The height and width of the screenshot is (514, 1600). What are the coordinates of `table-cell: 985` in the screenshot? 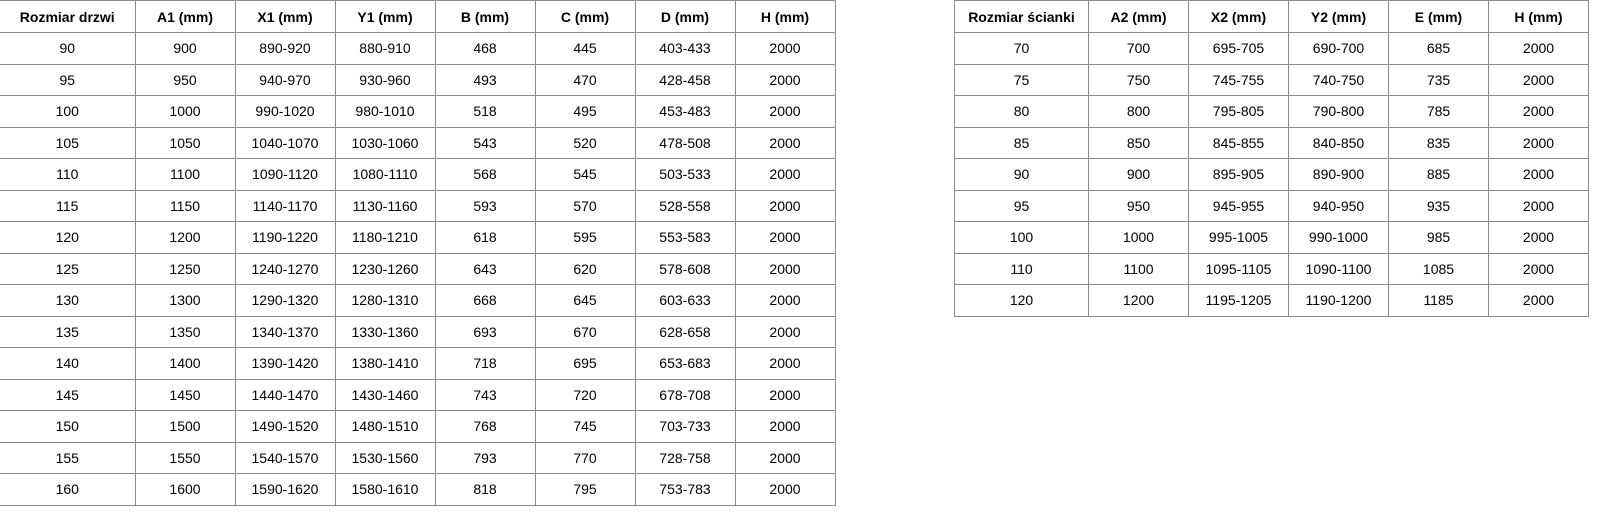 It's located at (1438, 237).